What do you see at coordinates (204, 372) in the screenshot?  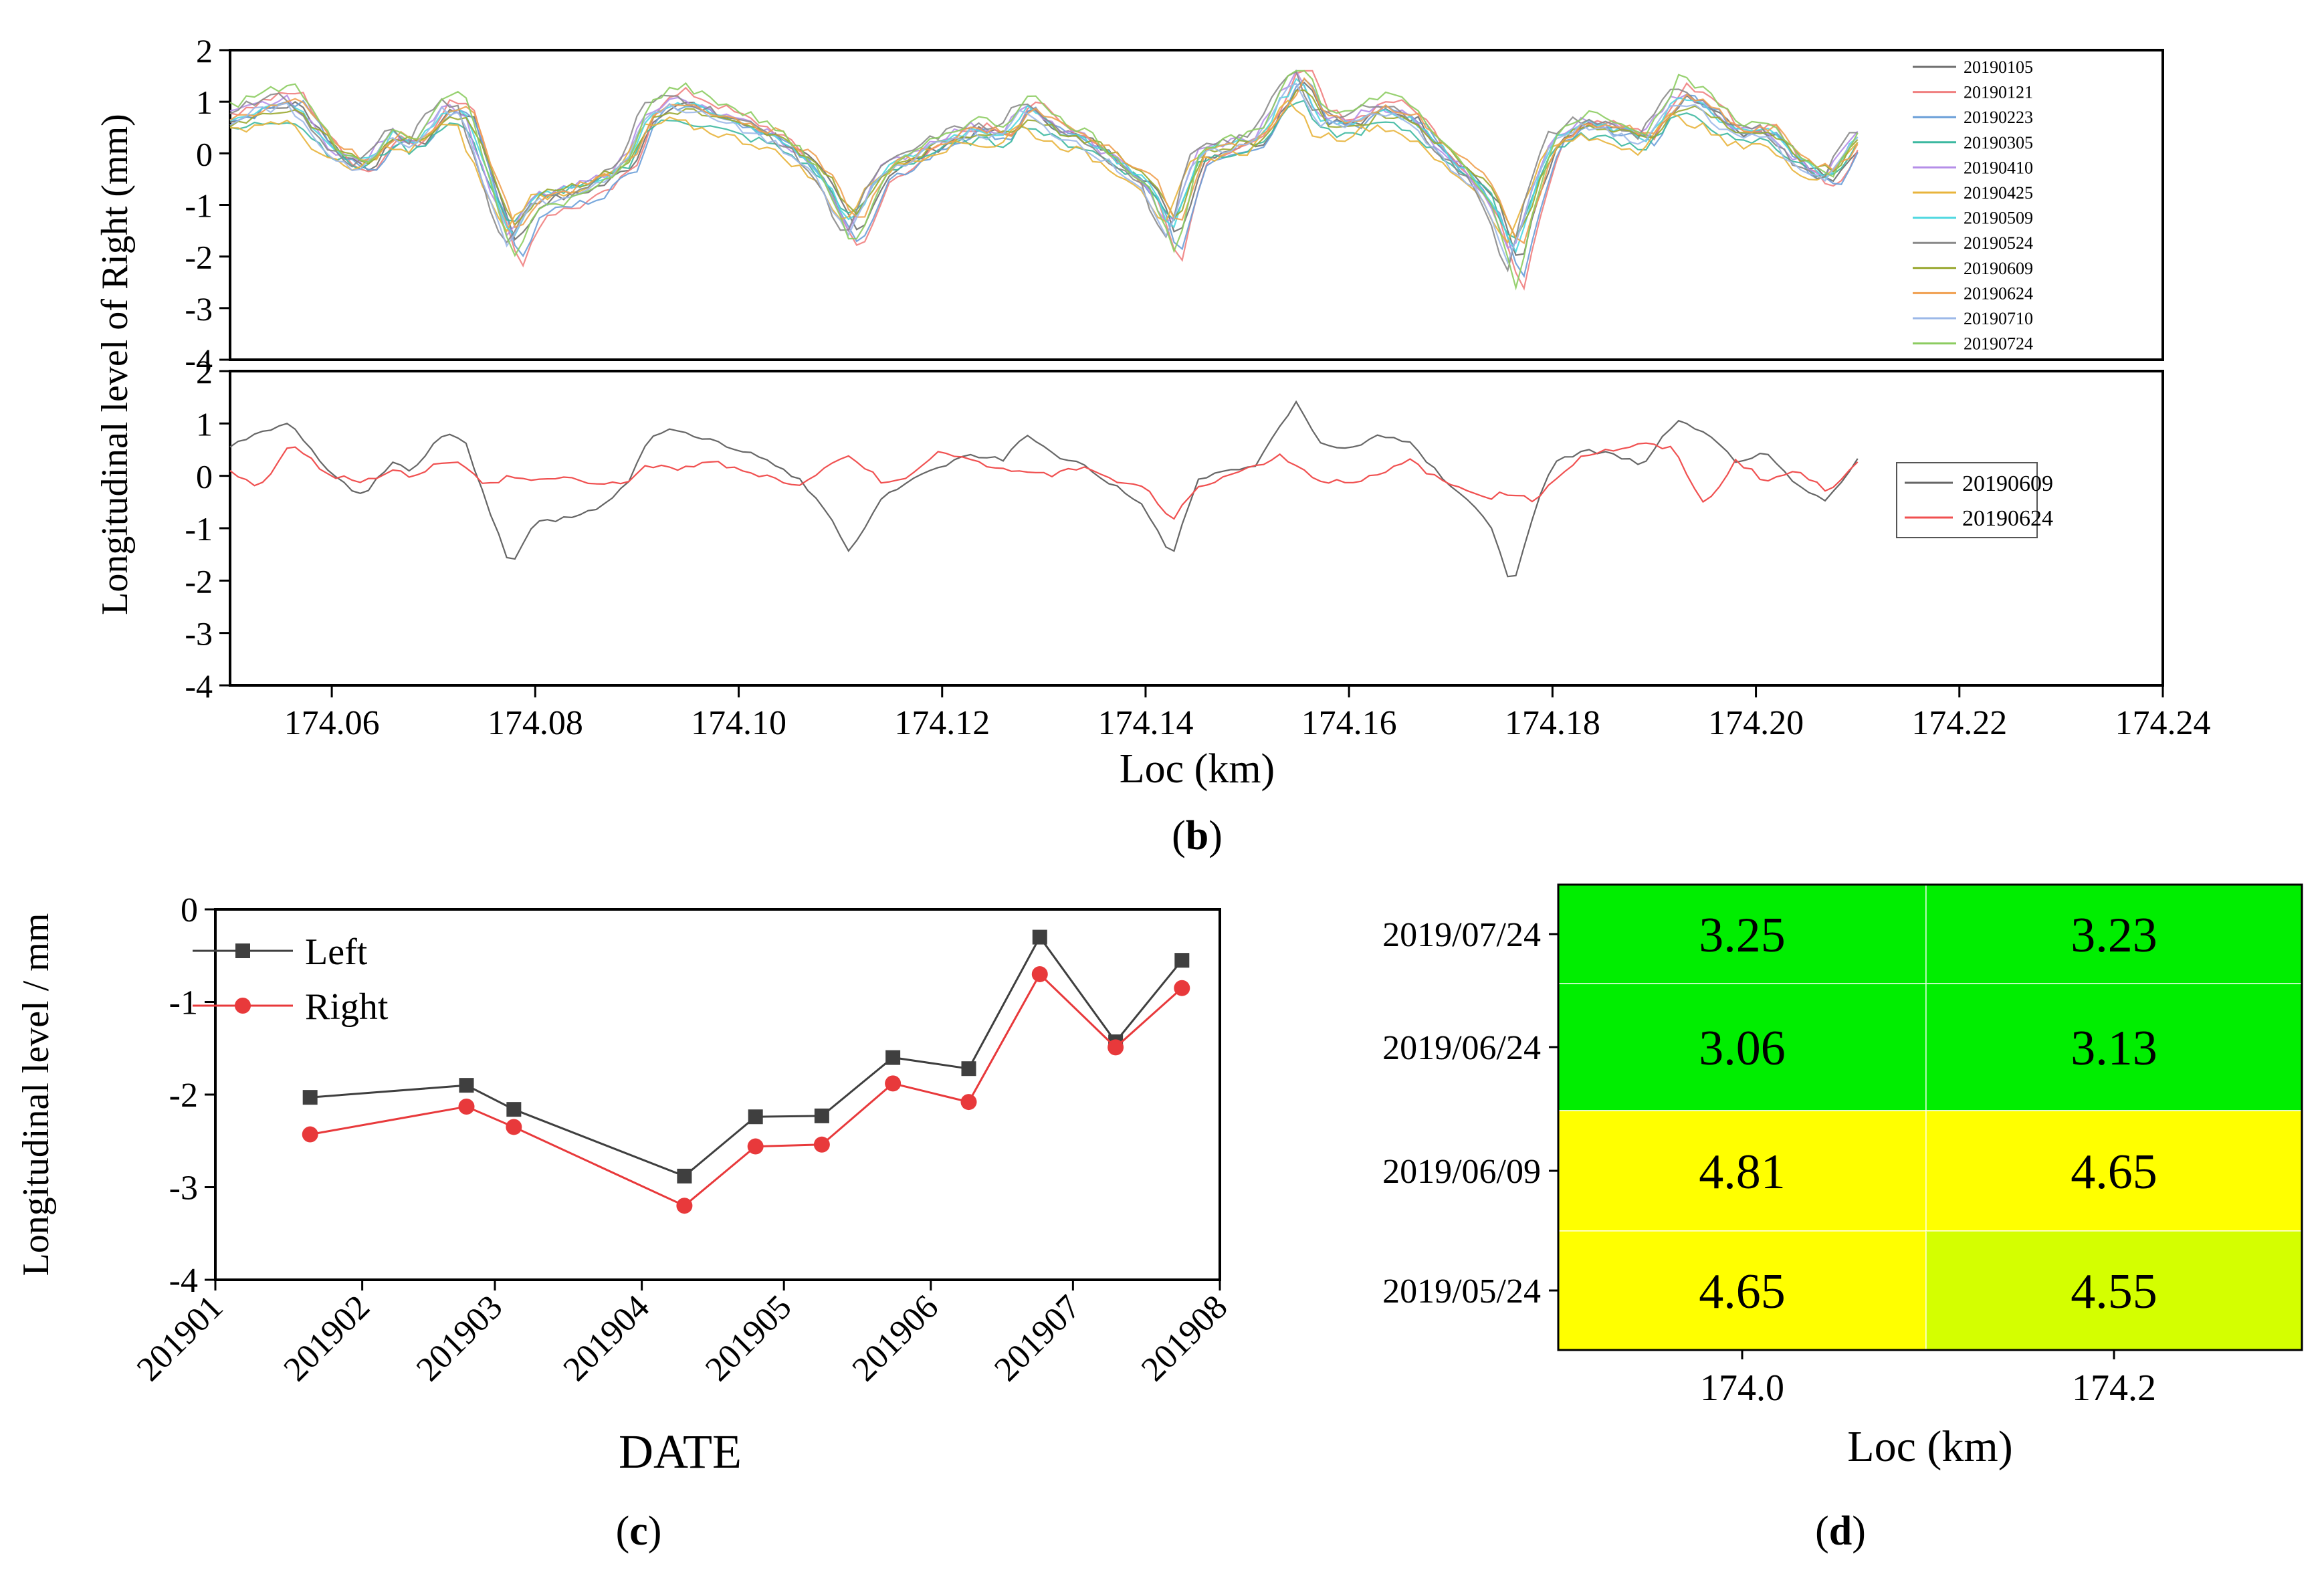 I see `y-tick-label: 2` at bounding box center [204, 372].